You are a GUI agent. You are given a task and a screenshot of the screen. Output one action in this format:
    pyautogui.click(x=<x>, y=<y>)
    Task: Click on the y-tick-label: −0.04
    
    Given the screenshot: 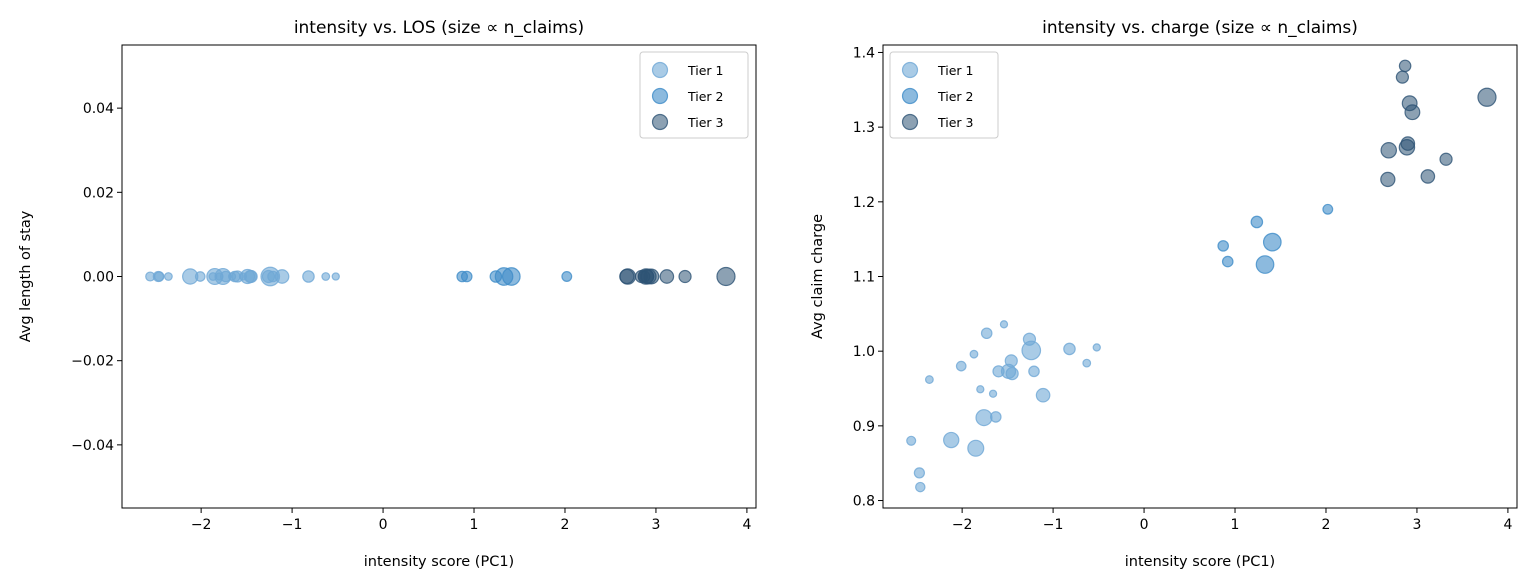 What is the action you would take?
    pyautogui.click(x=92, y=446)
    